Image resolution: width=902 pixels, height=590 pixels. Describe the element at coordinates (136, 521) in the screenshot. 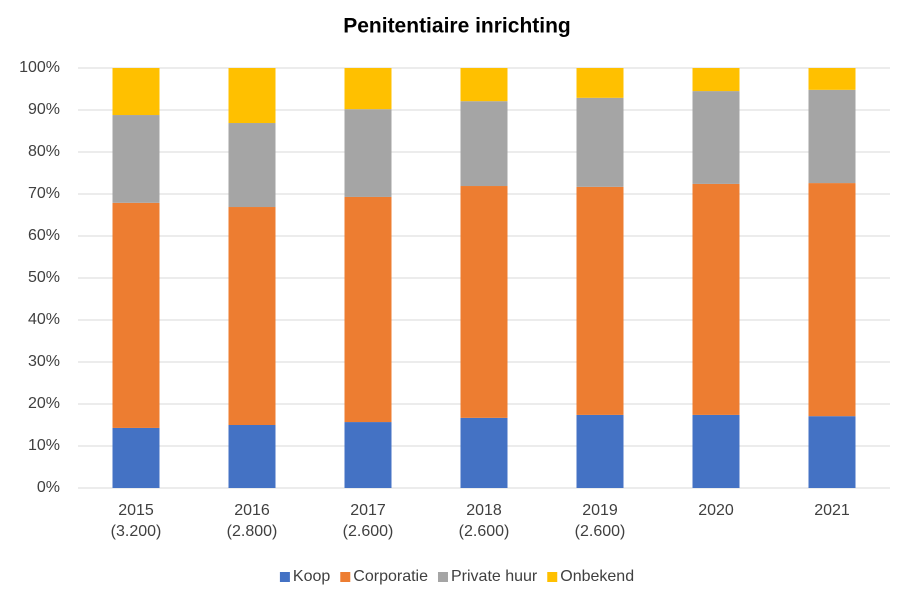

I see `x-tick-label: 2015 (3.200)` at that location.